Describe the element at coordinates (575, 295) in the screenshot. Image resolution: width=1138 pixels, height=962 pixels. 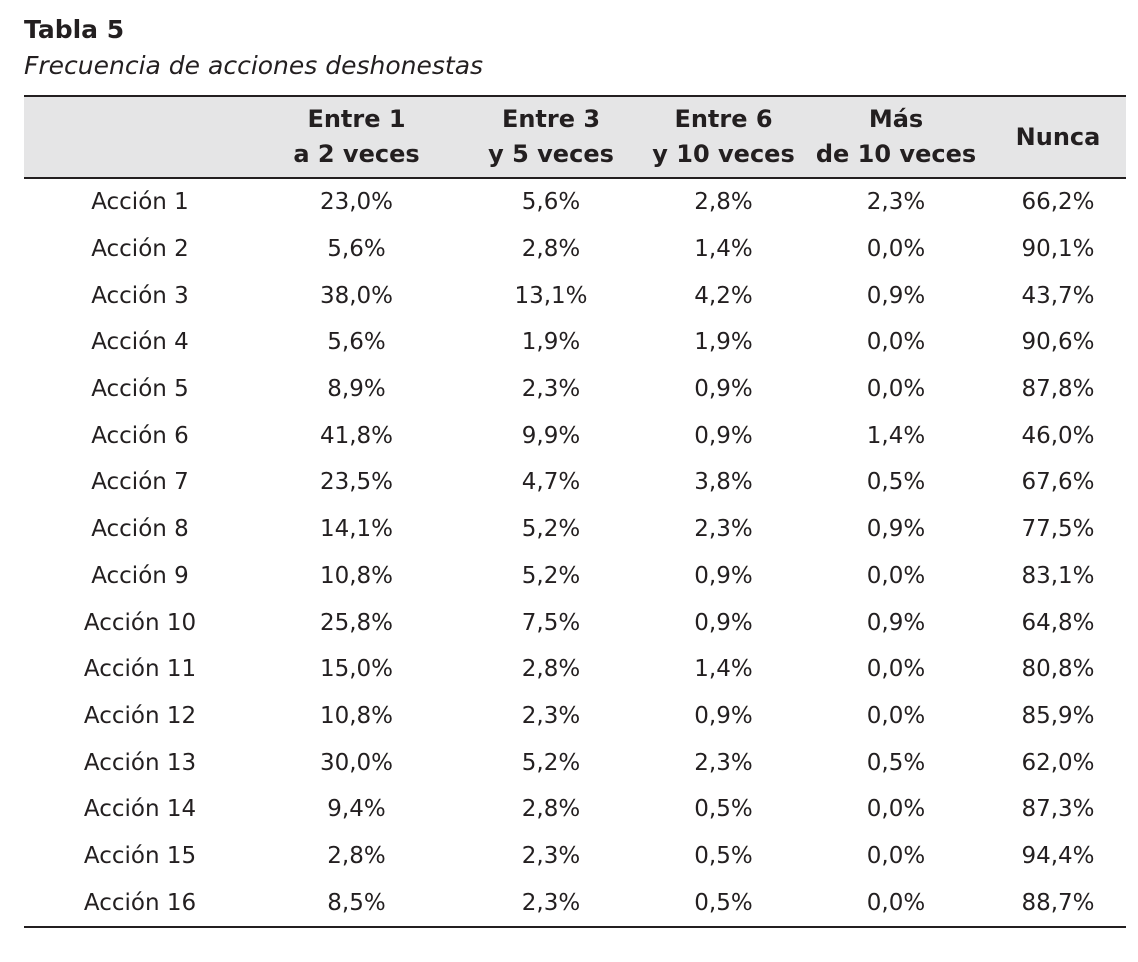
I see `table-row: Acción 3 38,0% 13,1% 4,2% 0,9% 43,7%` at that location.